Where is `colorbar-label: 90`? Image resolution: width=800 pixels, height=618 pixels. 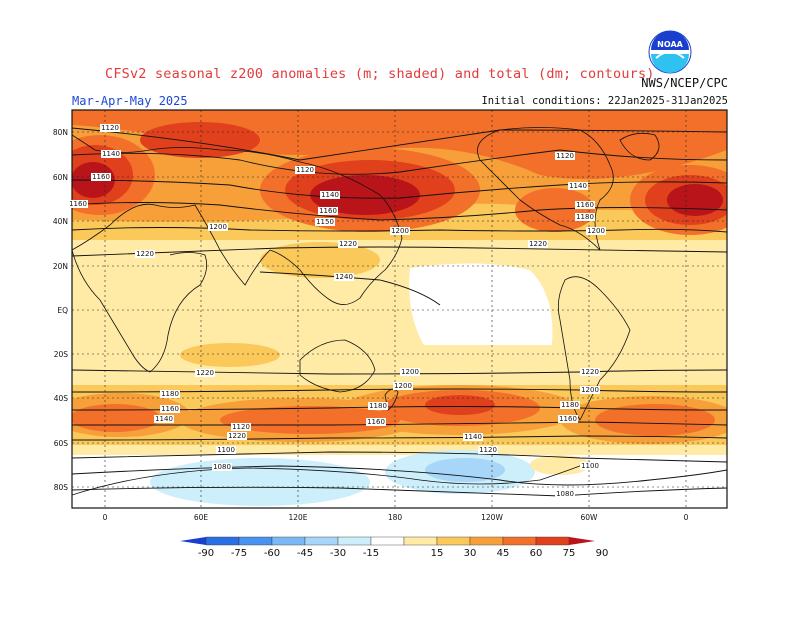 colorbar-label: 90 is located at coordinates (602, 553).